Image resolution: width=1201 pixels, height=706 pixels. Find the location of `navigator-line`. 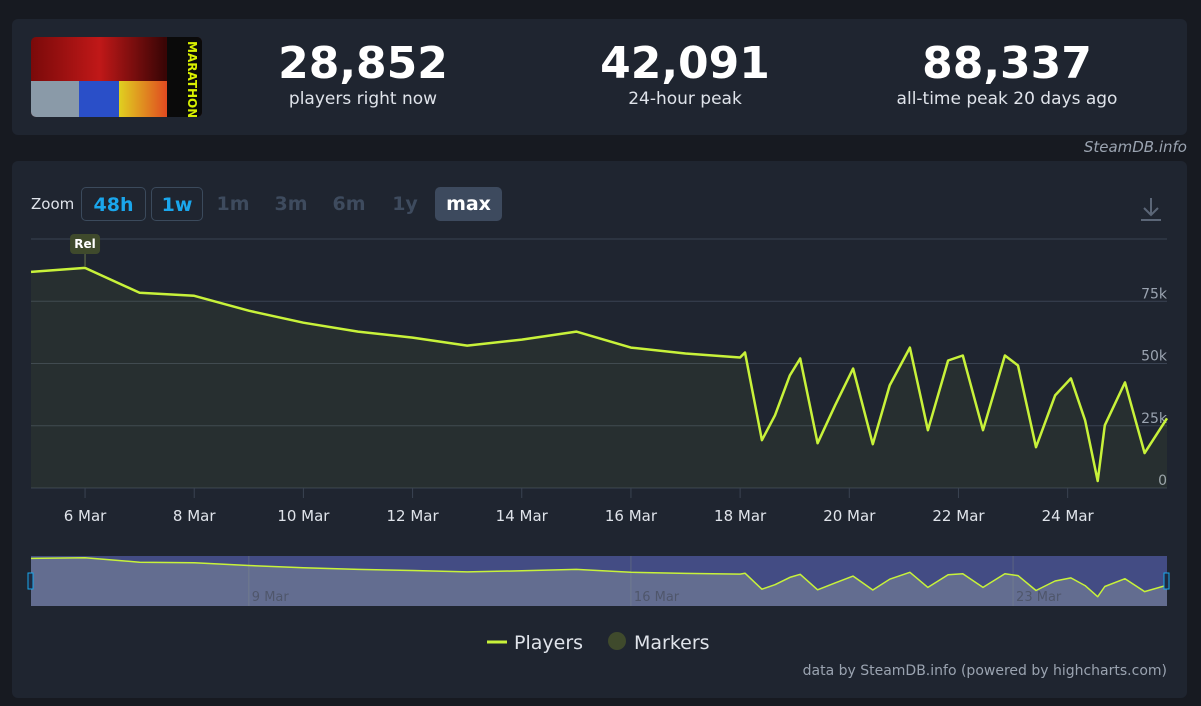

navigator-line is located at coordinates (599, 577).